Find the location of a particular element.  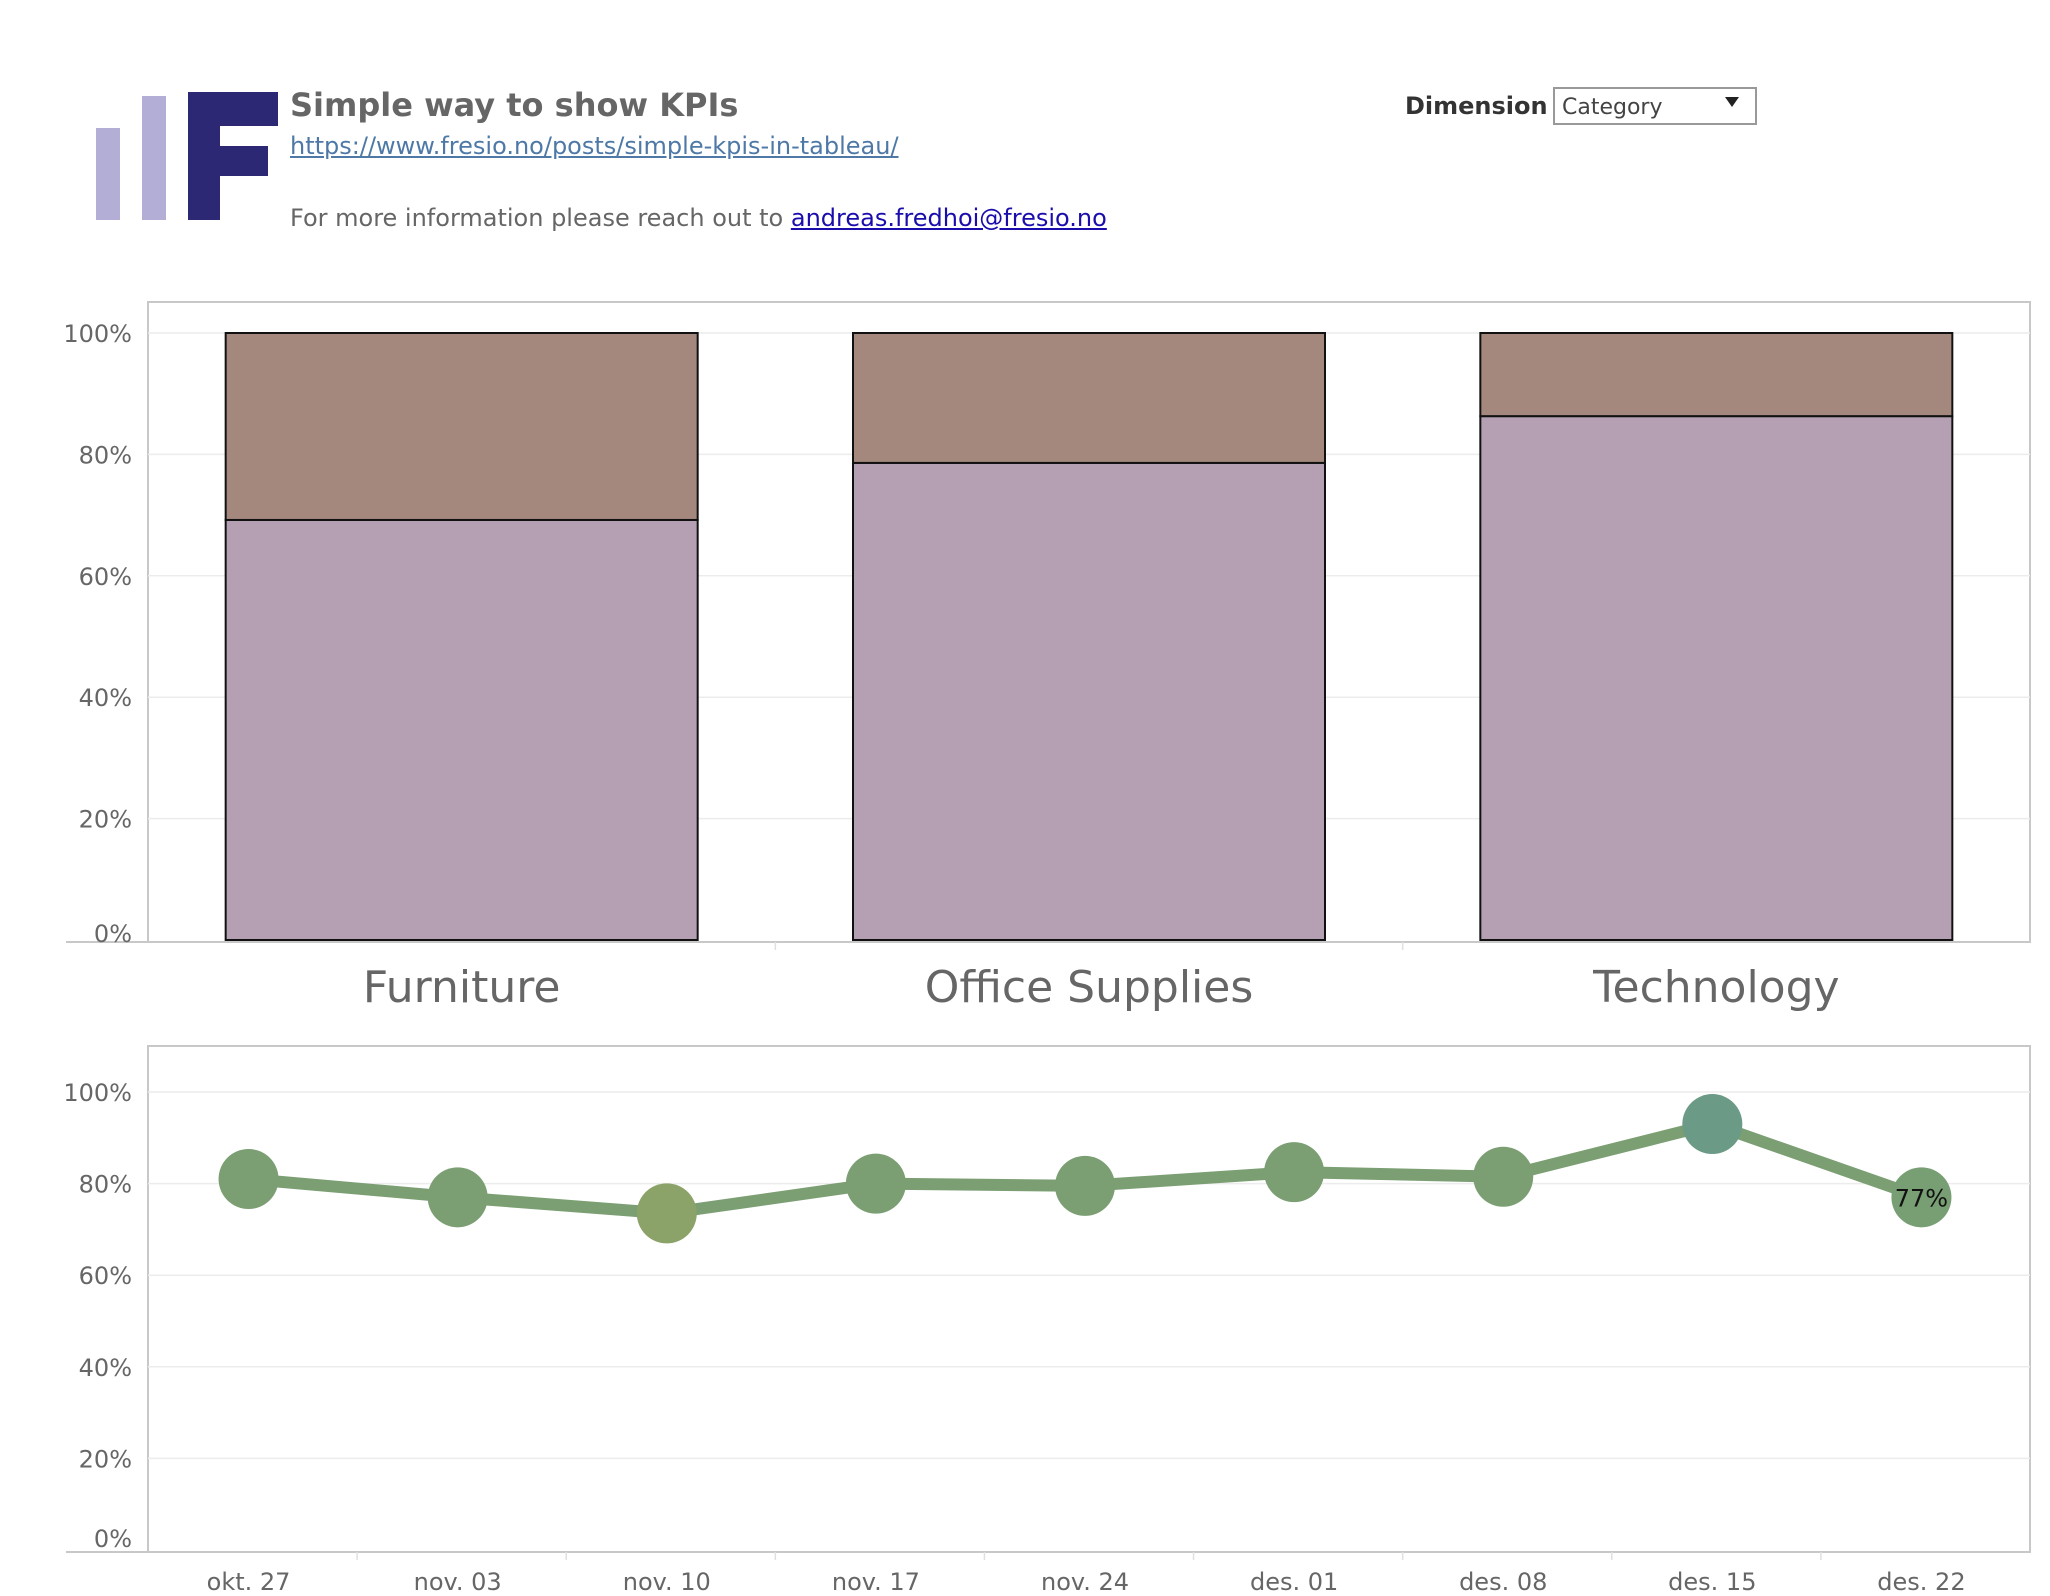

line-x-tick-label: okt. 27 is located at coordinates (249, 1582).